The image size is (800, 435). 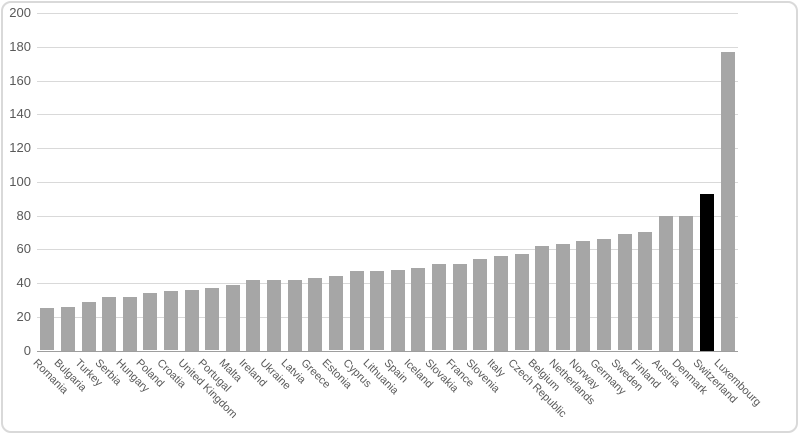 What do you see at coordinates (315, 314) in the screenshot?
I see `bar-greece` at bounding box center [315, 314].